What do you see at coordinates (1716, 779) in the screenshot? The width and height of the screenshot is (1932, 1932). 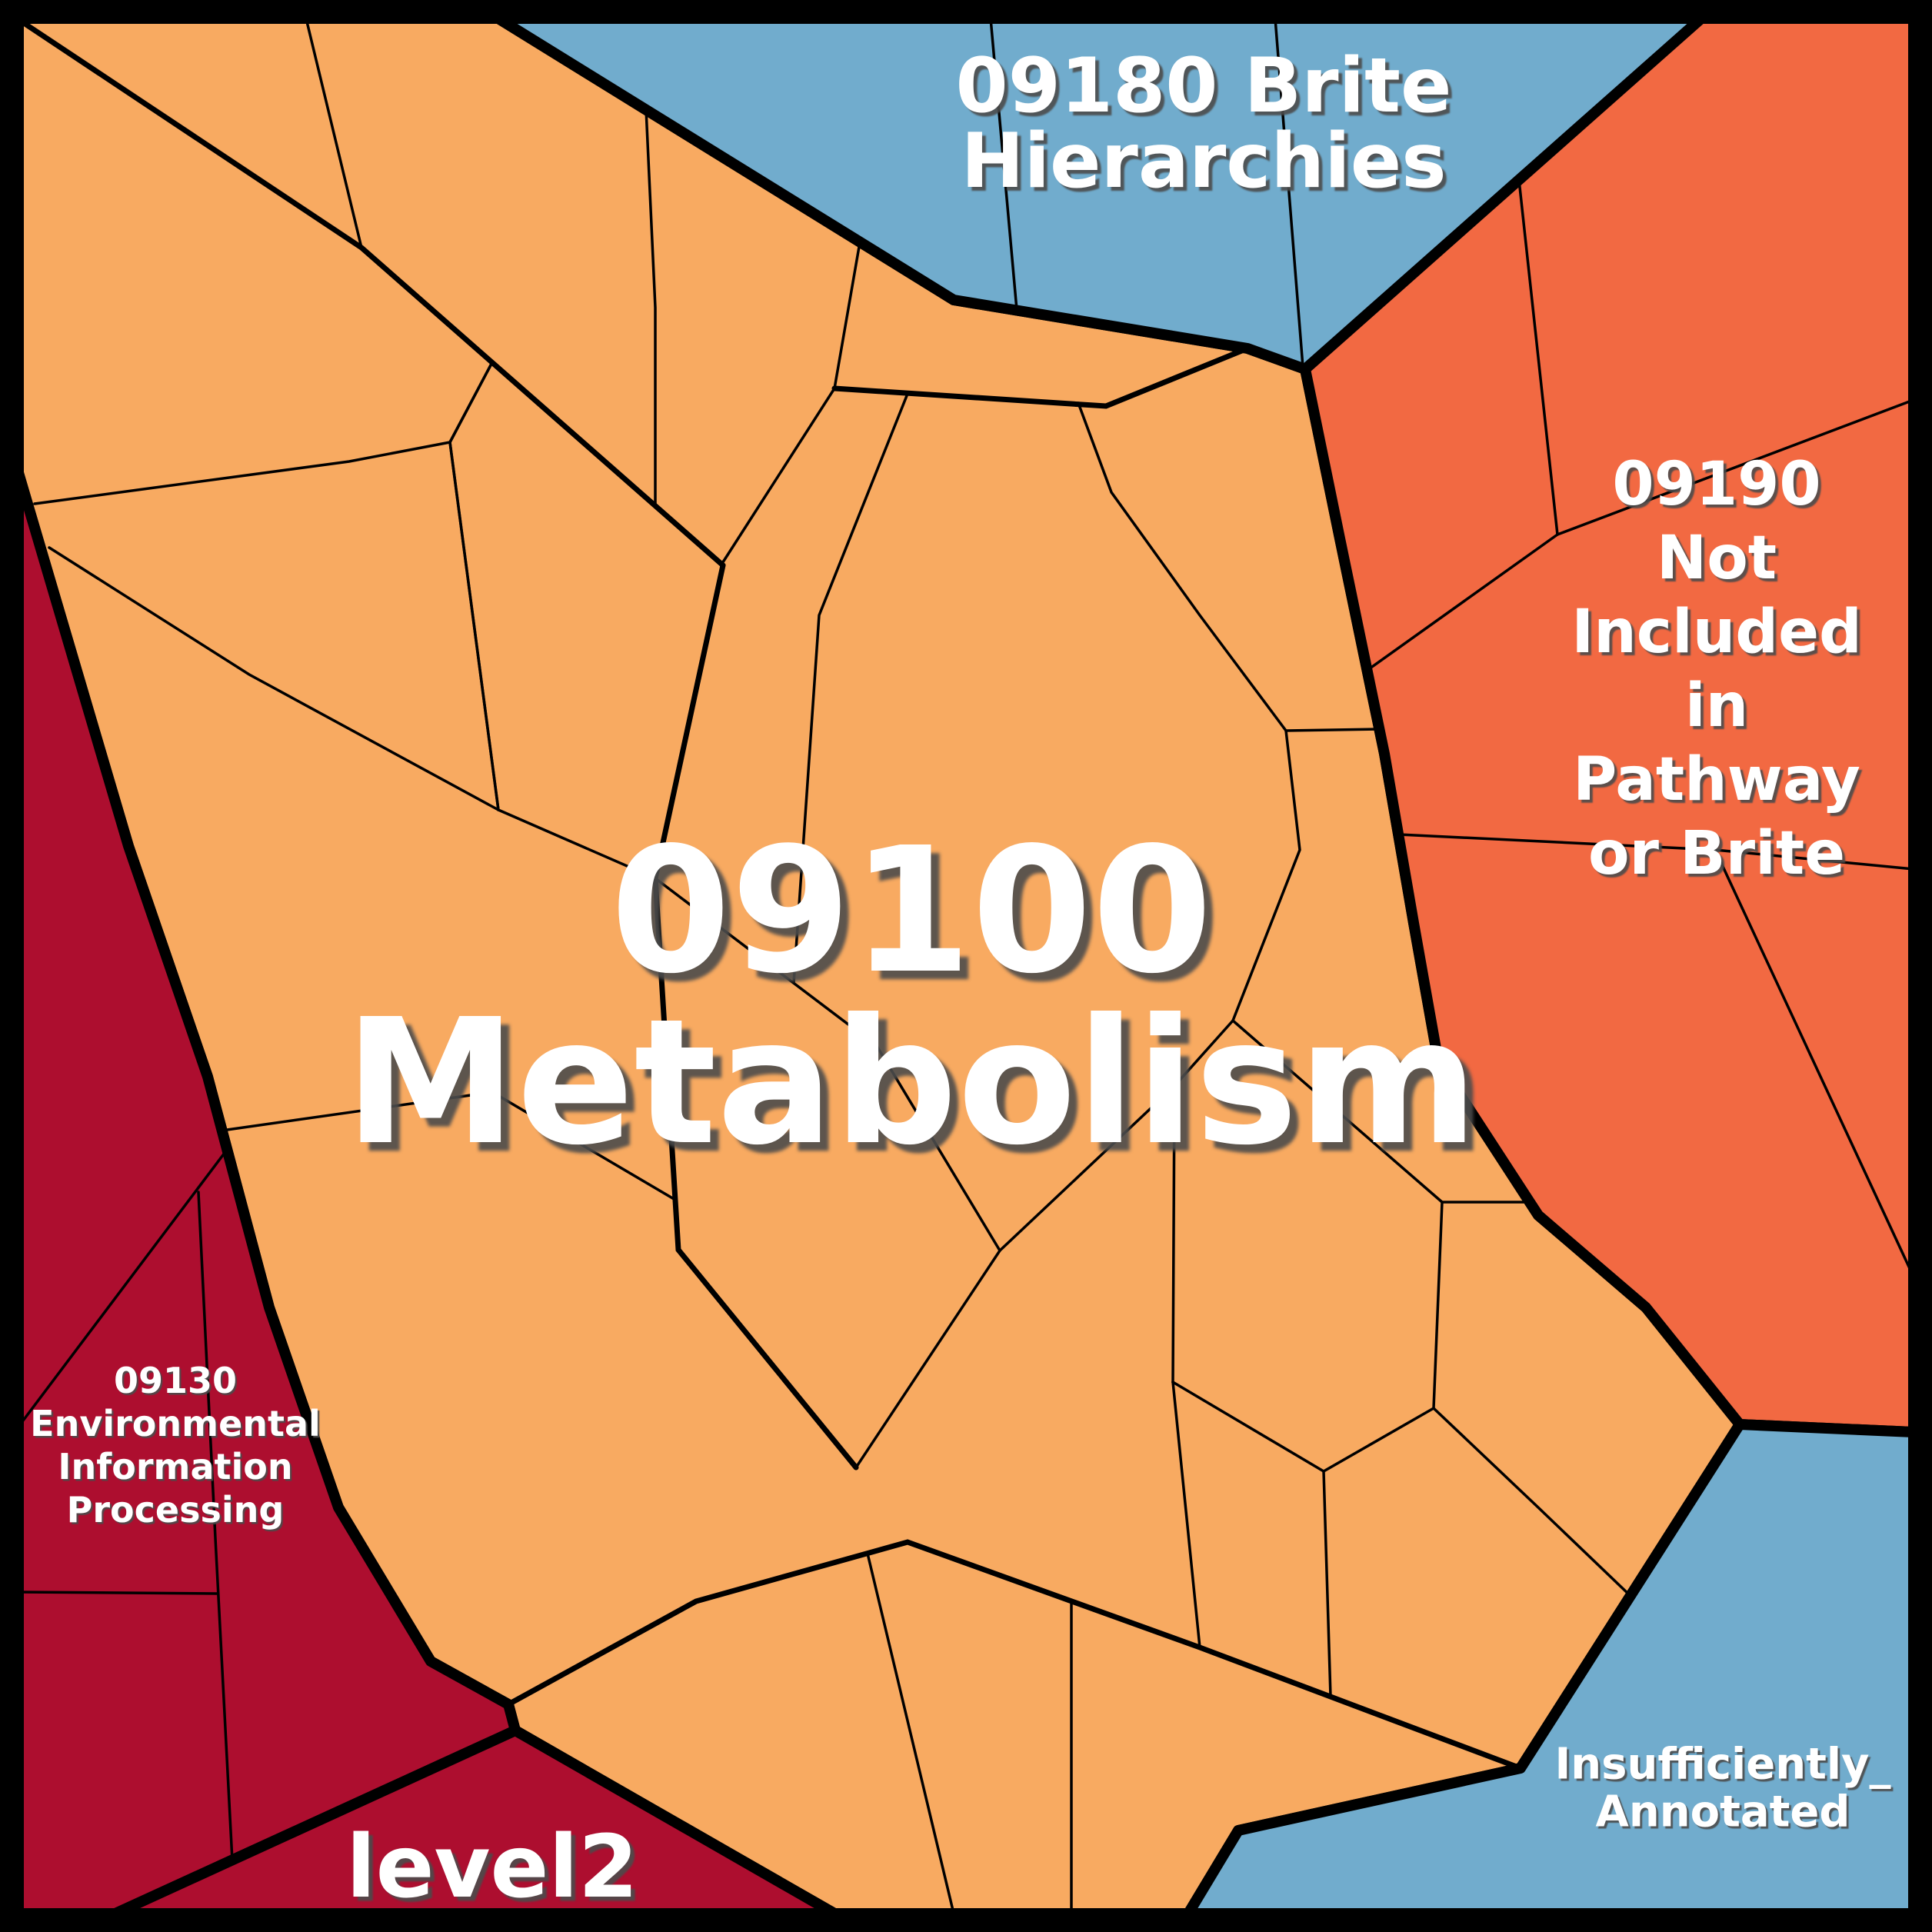 I see `not-included-label-line5: Pathway` at bounding box center [1716, 779].